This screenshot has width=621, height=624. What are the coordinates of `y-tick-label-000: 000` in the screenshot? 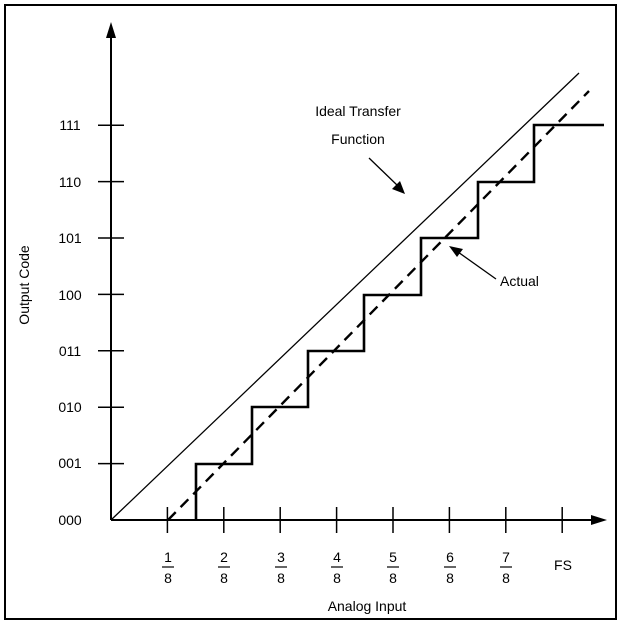 It's located at (70, 520).